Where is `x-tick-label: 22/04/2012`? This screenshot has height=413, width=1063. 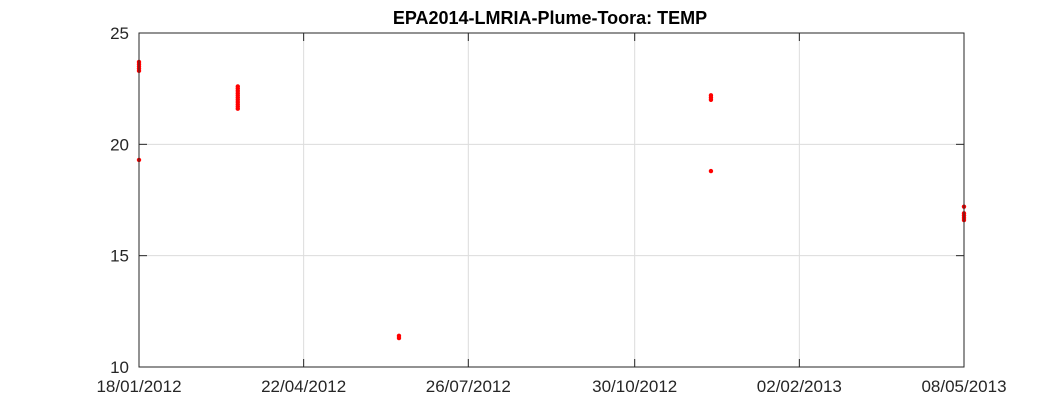
x-tick-label: 22/04/2012 is located at coordinates (303, 386).